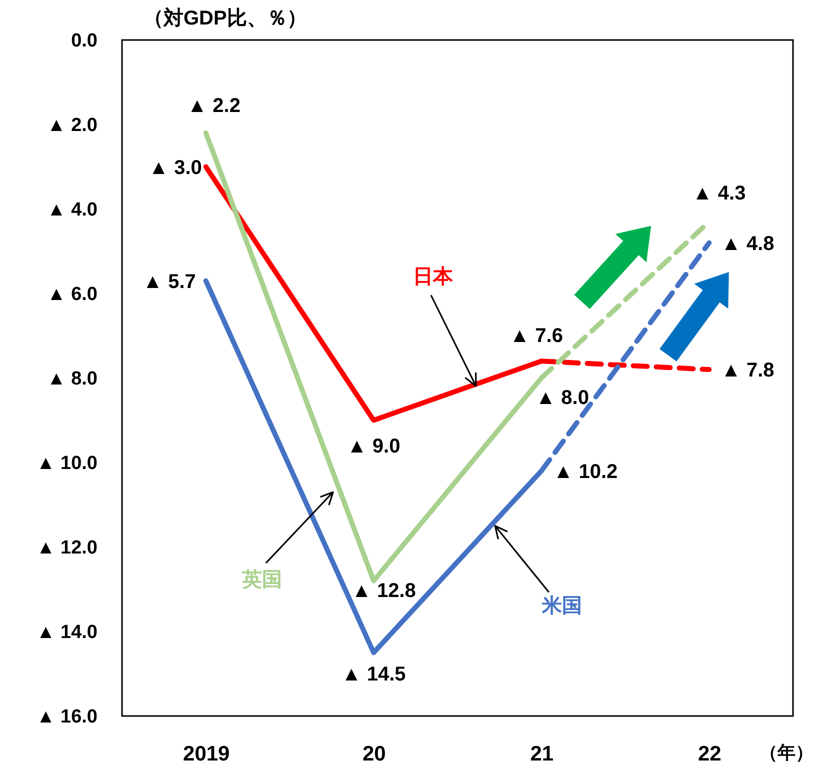 The height and width of the screenshot is (769, 814). I want to click on data-label: ▲ 7.6, so click(536, 336).